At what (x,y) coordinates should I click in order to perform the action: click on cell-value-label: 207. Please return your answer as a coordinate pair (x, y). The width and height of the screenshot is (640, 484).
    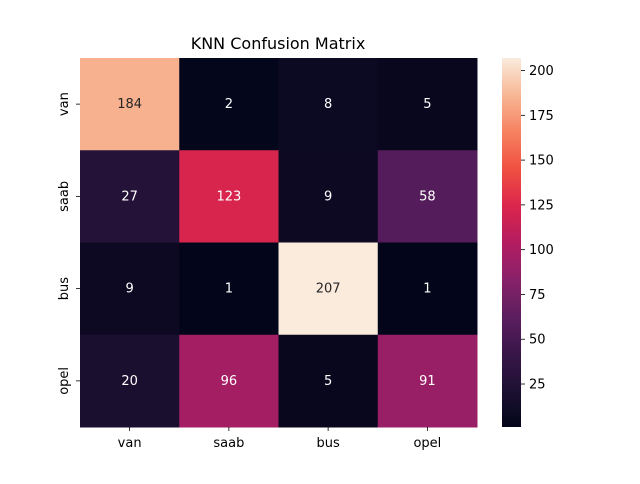
    Looking at the image, I should click on (328, 289).